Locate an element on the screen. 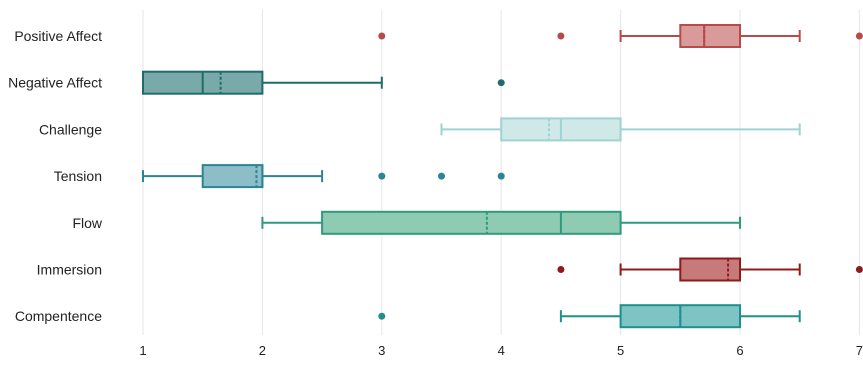 This screenshot has width=863, height=392. category-label-tension: Tension is located at coordinates (78, 176).